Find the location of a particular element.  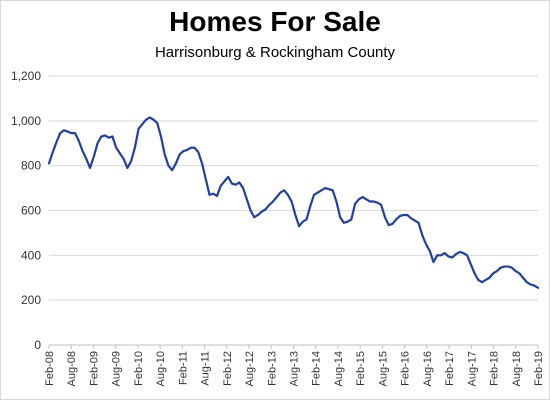

x-tick-label: Feb-10 is located at coordinates (139, 368).